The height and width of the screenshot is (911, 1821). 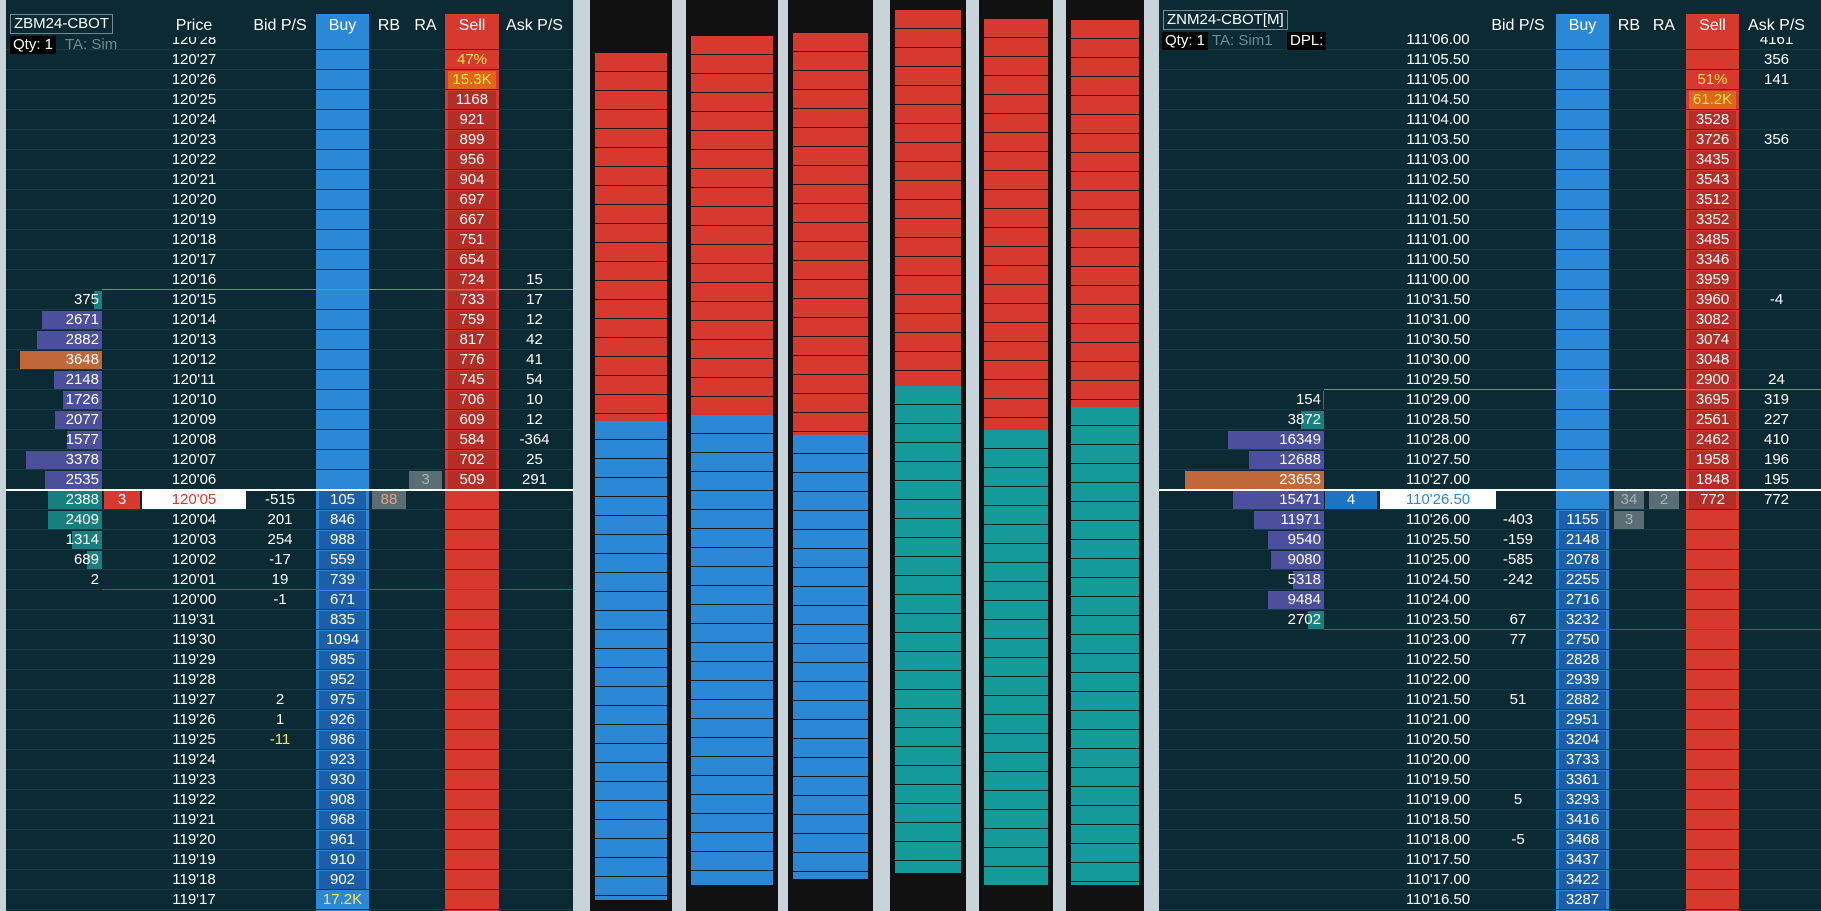 I want to click on sell-volume: 772, so click(x=1712, y=500).